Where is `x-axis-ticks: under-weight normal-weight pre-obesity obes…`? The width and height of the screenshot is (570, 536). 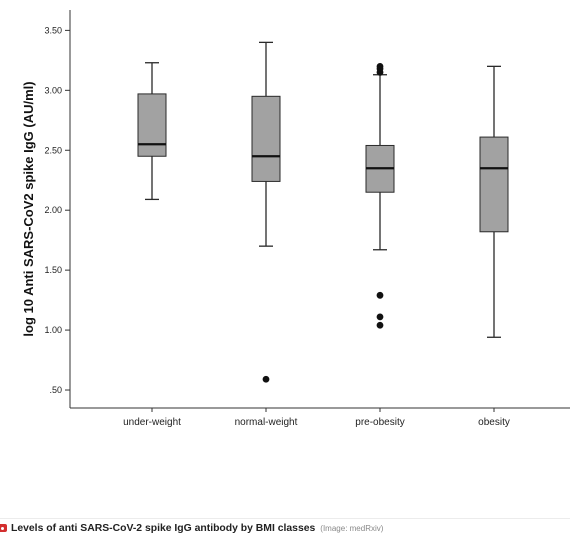
x-axis-ticks: under-weight normal-weight pre-obesity obes… is located at coordinates (316, 418).